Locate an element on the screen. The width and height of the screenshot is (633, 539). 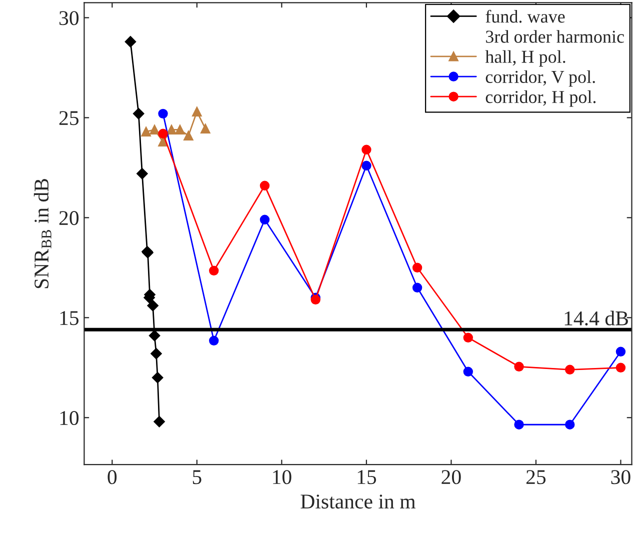
x-tick-label: 20 is located at coordinates (451, 477).